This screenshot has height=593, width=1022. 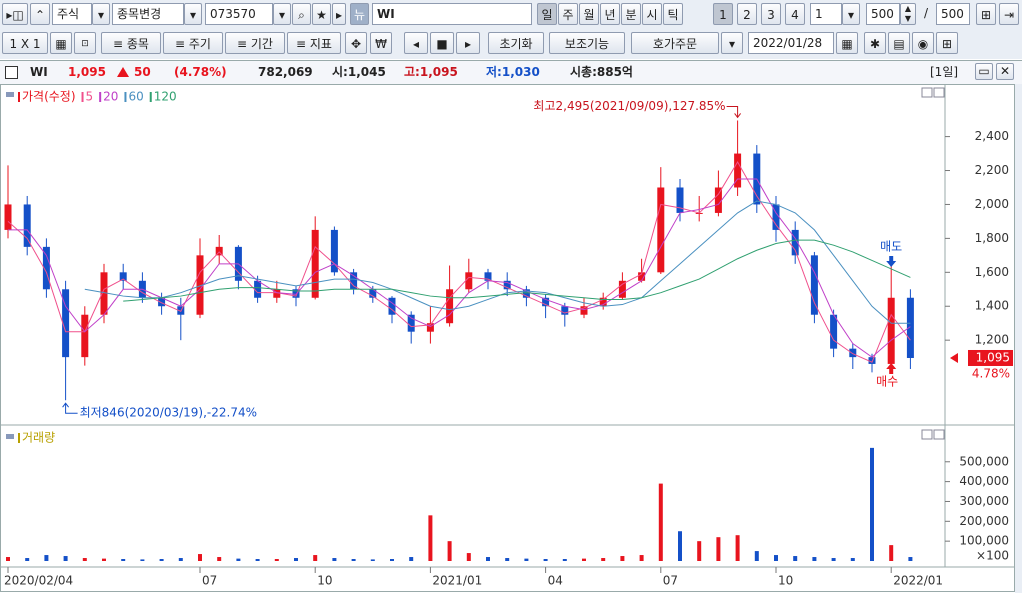 I want to click on next-button: ▸, so click(x=339, y=14).